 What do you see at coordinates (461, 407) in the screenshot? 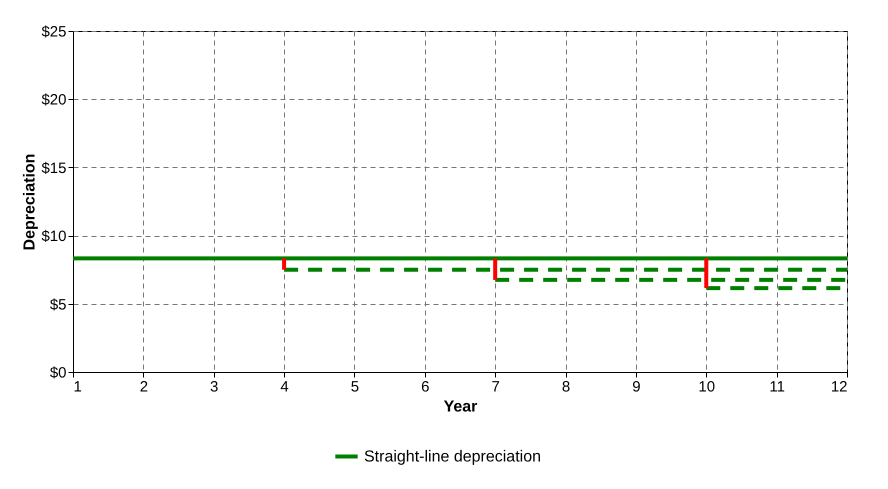
I see `x-axis-title: Year` at bounding box center [461, 407].